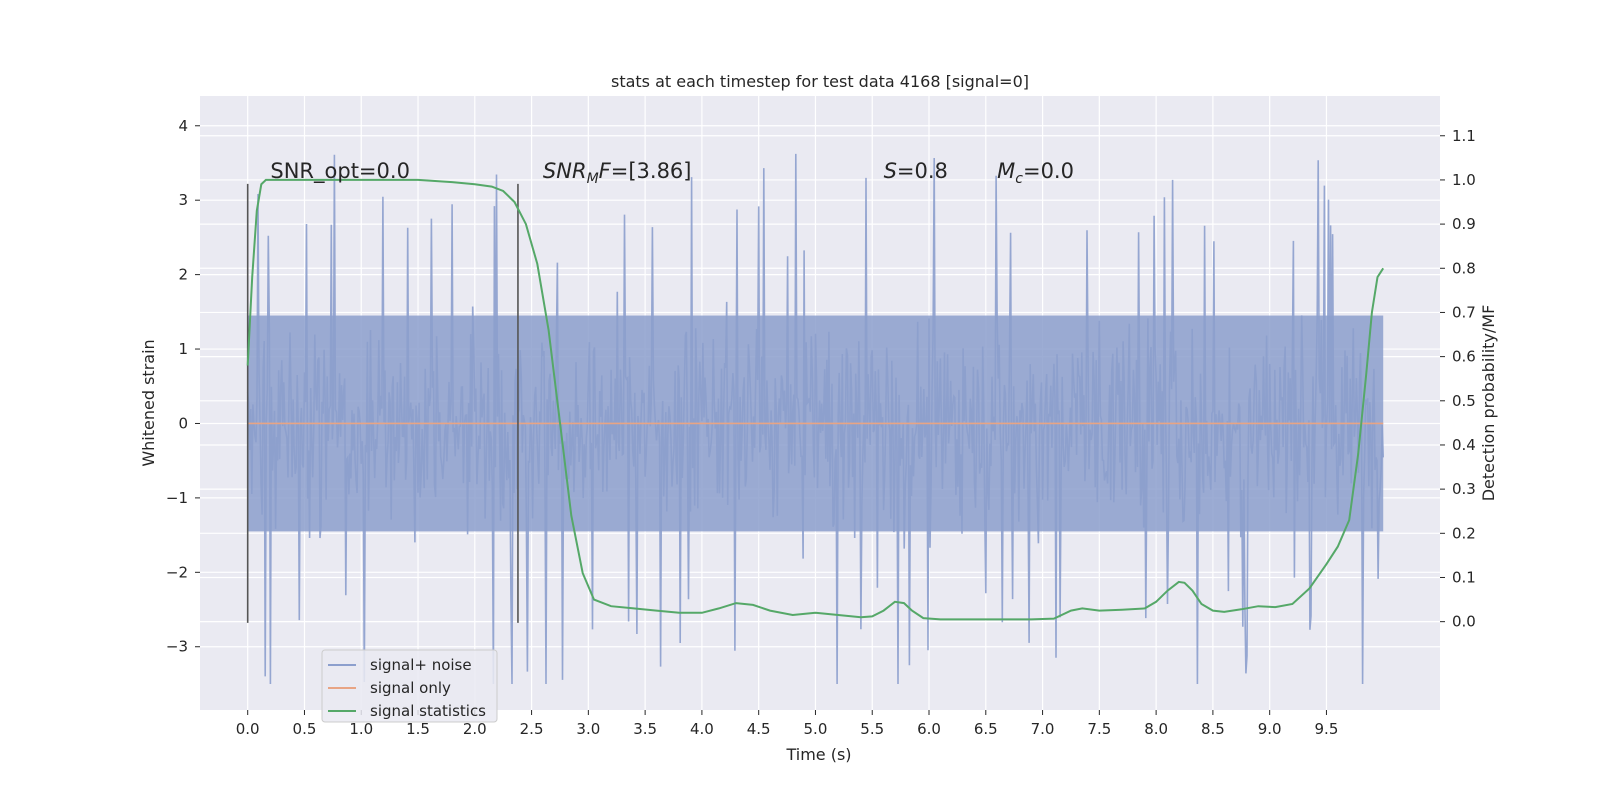 Image resolution: width=1600 pixels, height=800 pixels. What do you see at coordinates (177, 498) in the screenshot?
I see `y-tick-label: −1` at bounding box center [177, 498].